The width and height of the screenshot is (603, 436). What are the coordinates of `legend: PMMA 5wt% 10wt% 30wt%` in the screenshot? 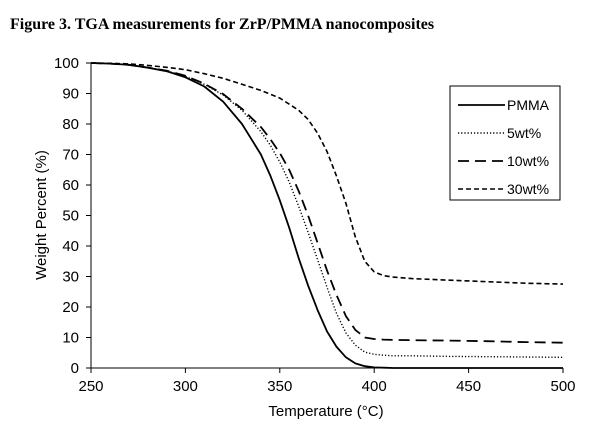 It's located at (505, 143).